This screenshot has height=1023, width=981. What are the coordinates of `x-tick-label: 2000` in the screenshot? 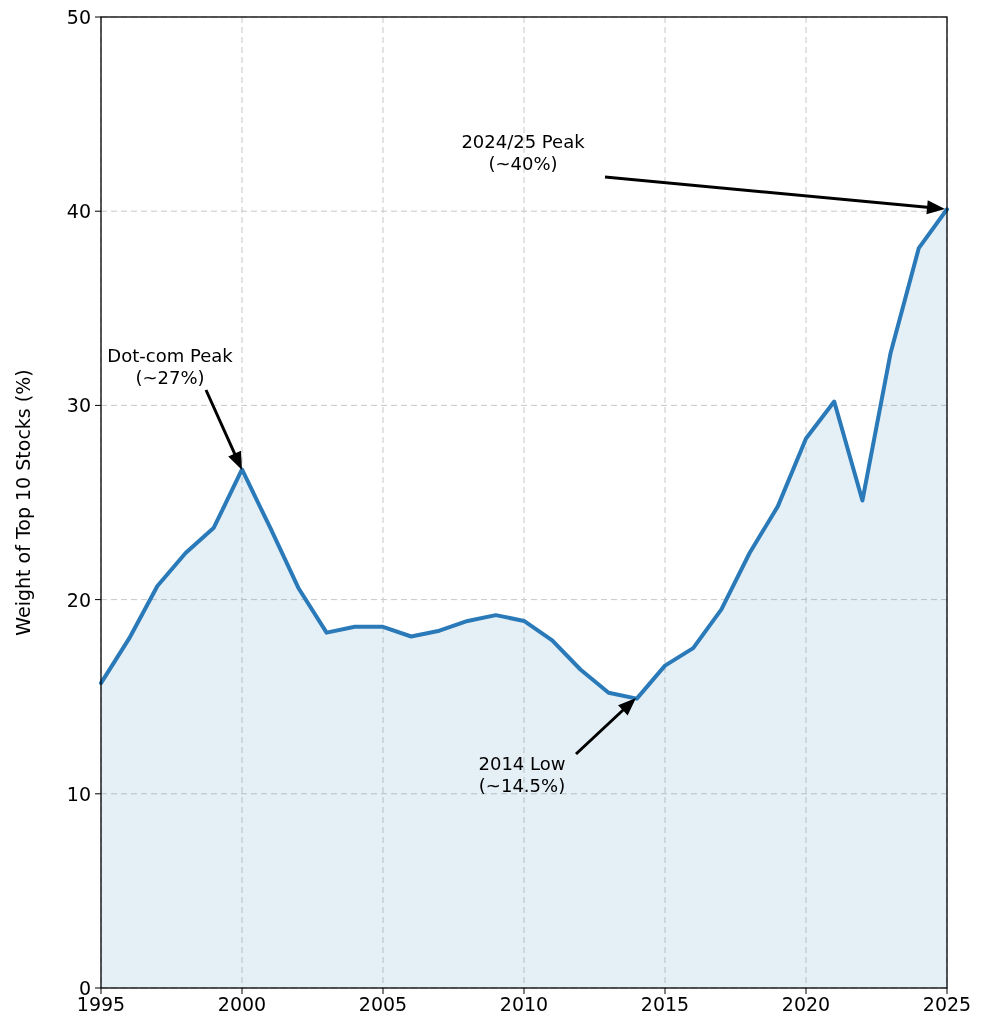 It's located at (242, 1004).